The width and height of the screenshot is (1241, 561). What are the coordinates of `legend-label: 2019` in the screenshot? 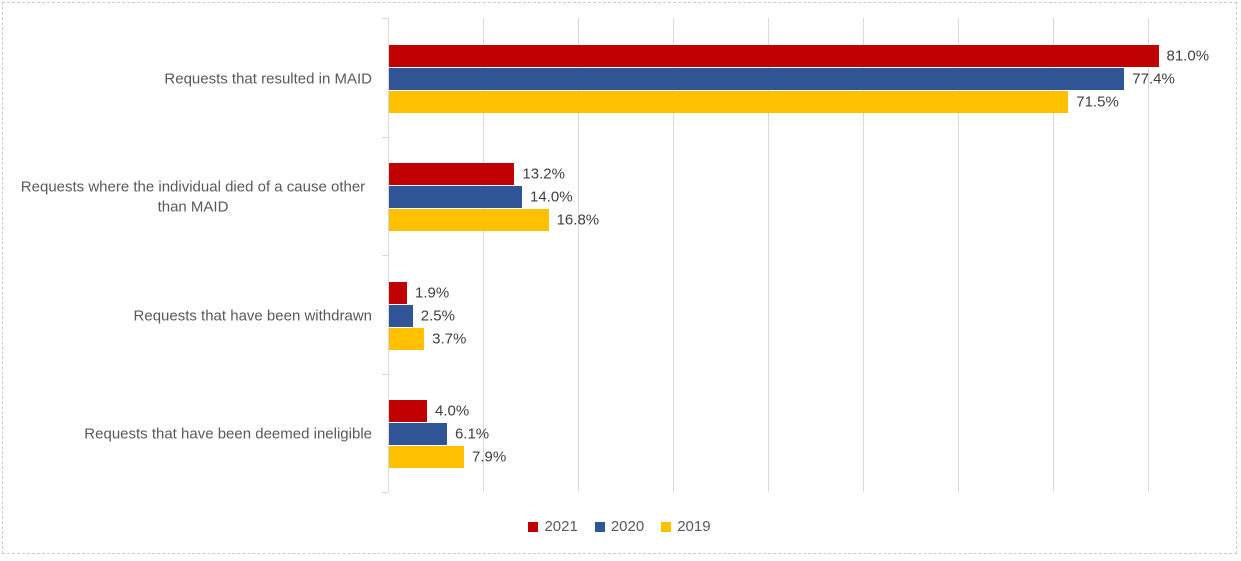 It's located at (694, 526).